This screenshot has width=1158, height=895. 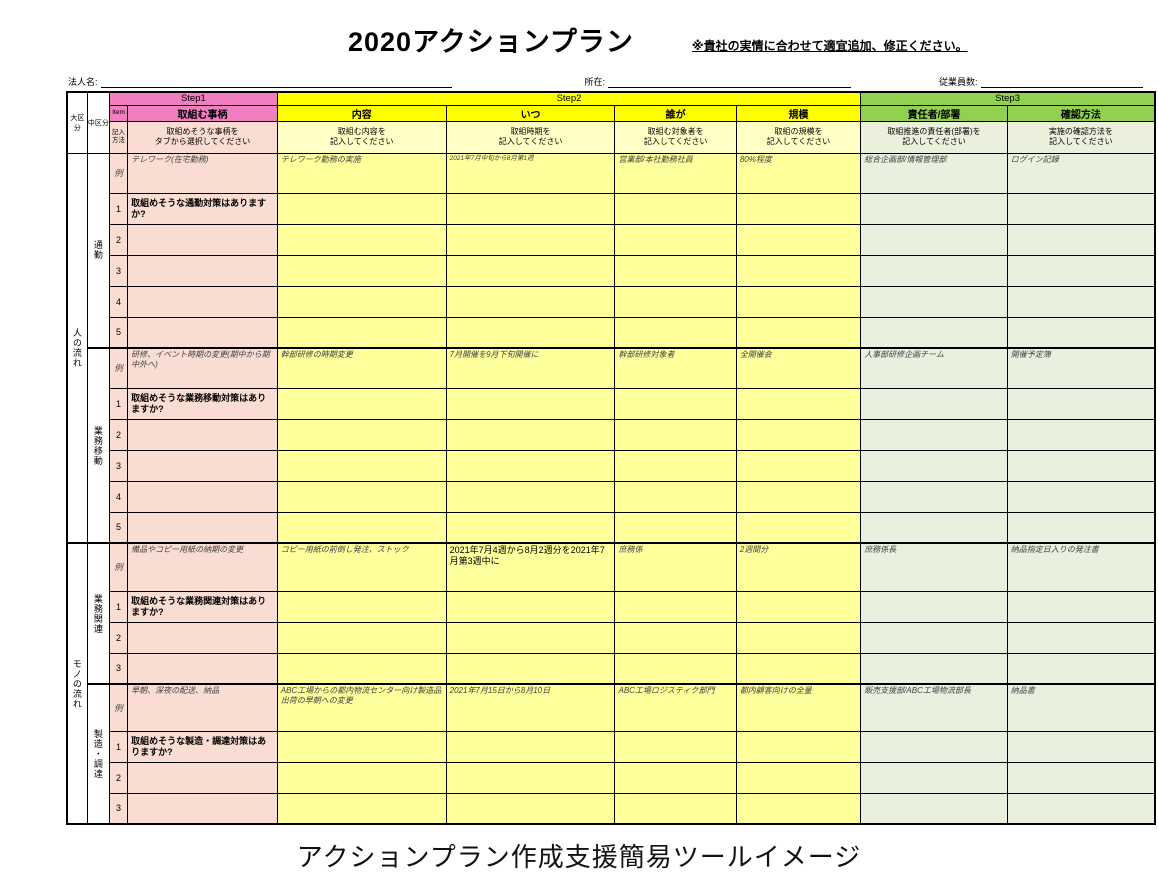 I want to click on location-field, so click(x=730, y=82).